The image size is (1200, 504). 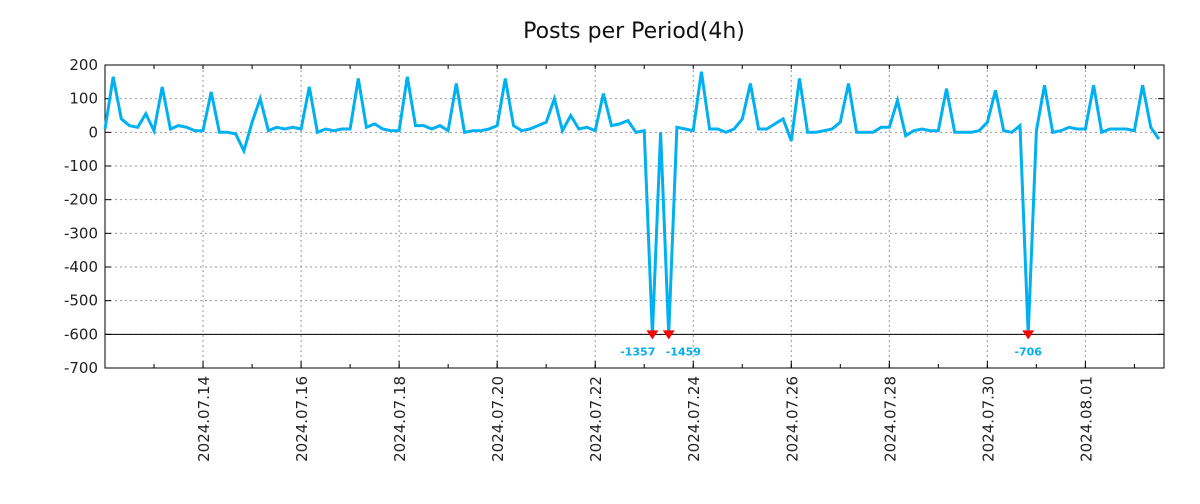 What do you see at coordinates (81, 200) in the screenshot?
I see `y-tick-label: -200` at bounding box center [81, 200].